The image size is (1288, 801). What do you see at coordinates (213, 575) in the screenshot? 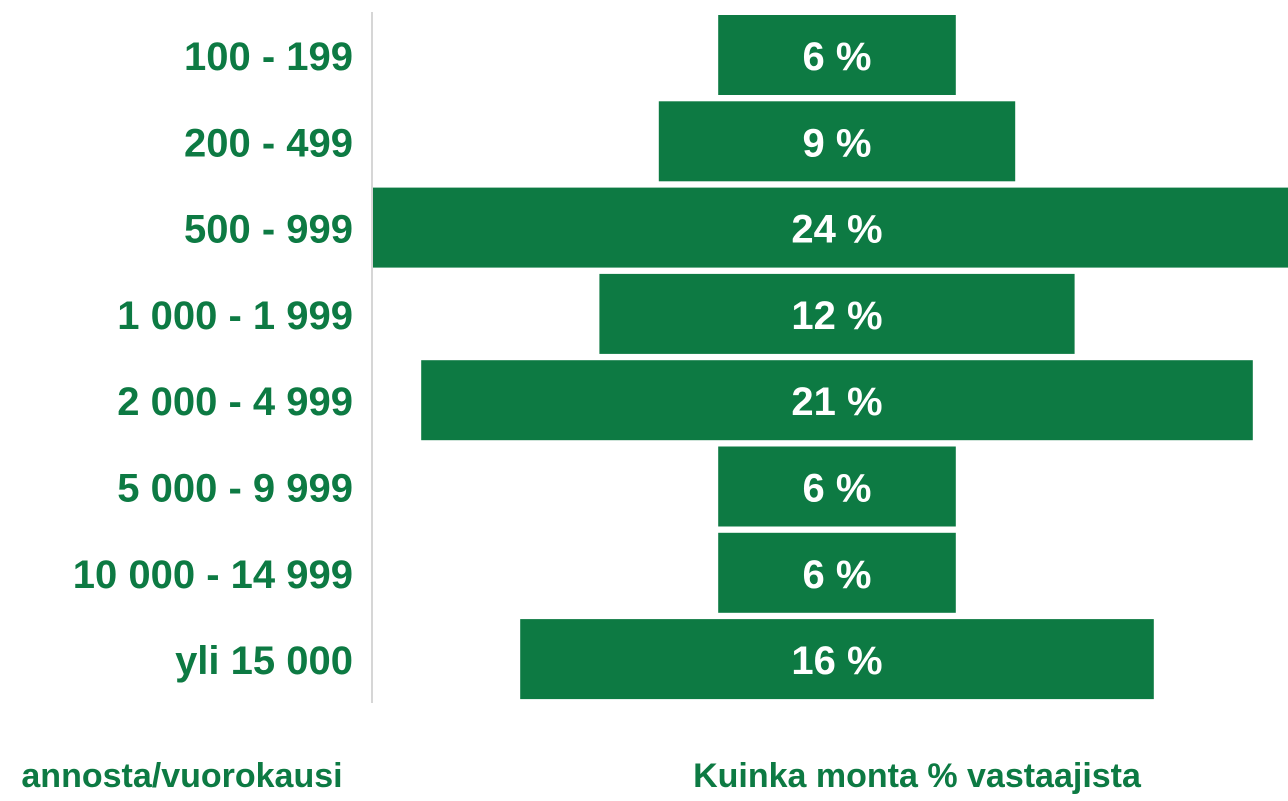
I see `category-label: 10 000 - 14 999` at bounding box center [213, 575].